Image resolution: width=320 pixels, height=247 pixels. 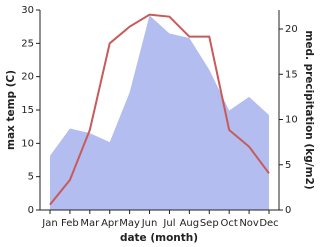 I want to click on y2-tick-label: 5, so click(x=288, y=165).